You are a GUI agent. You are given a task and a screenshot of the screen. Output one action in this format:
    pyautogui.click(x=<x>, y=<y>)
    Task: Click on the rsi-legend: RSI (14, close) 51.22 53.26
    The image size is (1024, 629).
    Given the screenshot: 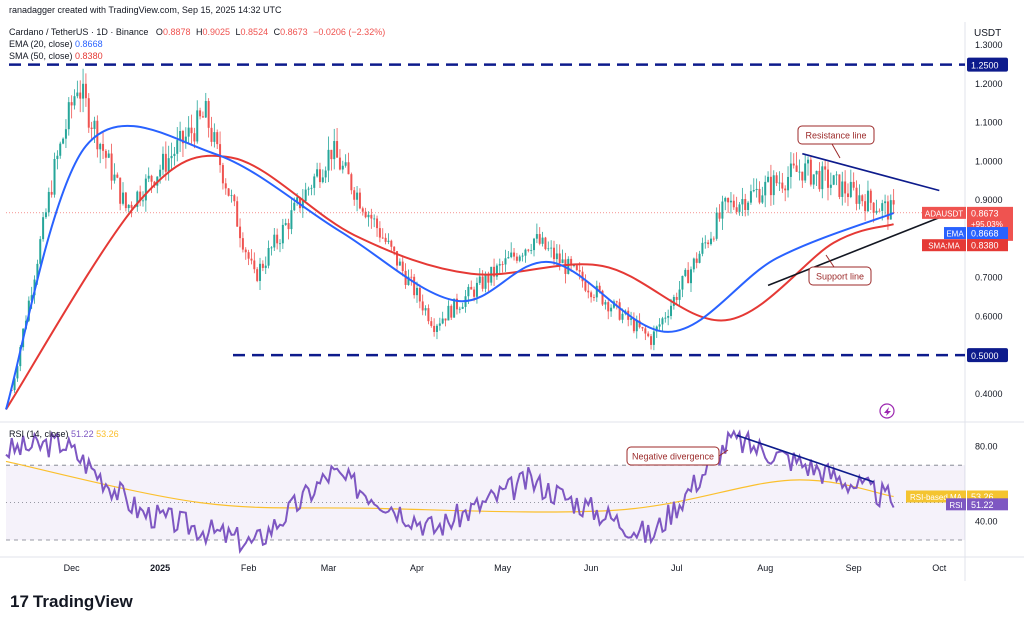 What is the action you would take?
    pyautogui.click(x=64, y=434)
    